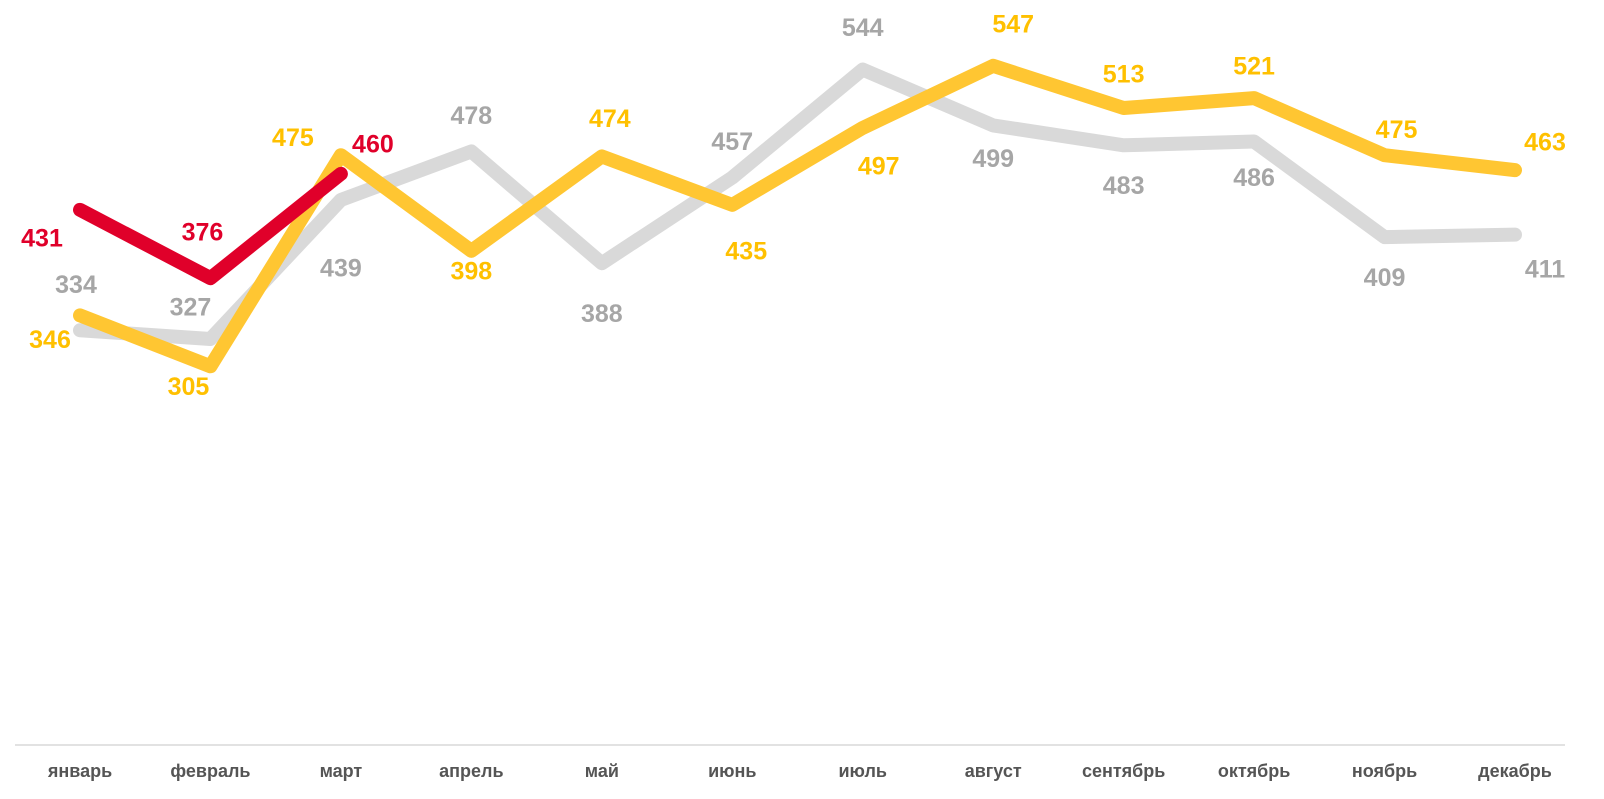 Image resolution: width=1604 pixels, height=799 pixels. Describe the element at coordinates (1123, 771) in the screenshot. I see `x-tick-label: сентябрь` at that location.